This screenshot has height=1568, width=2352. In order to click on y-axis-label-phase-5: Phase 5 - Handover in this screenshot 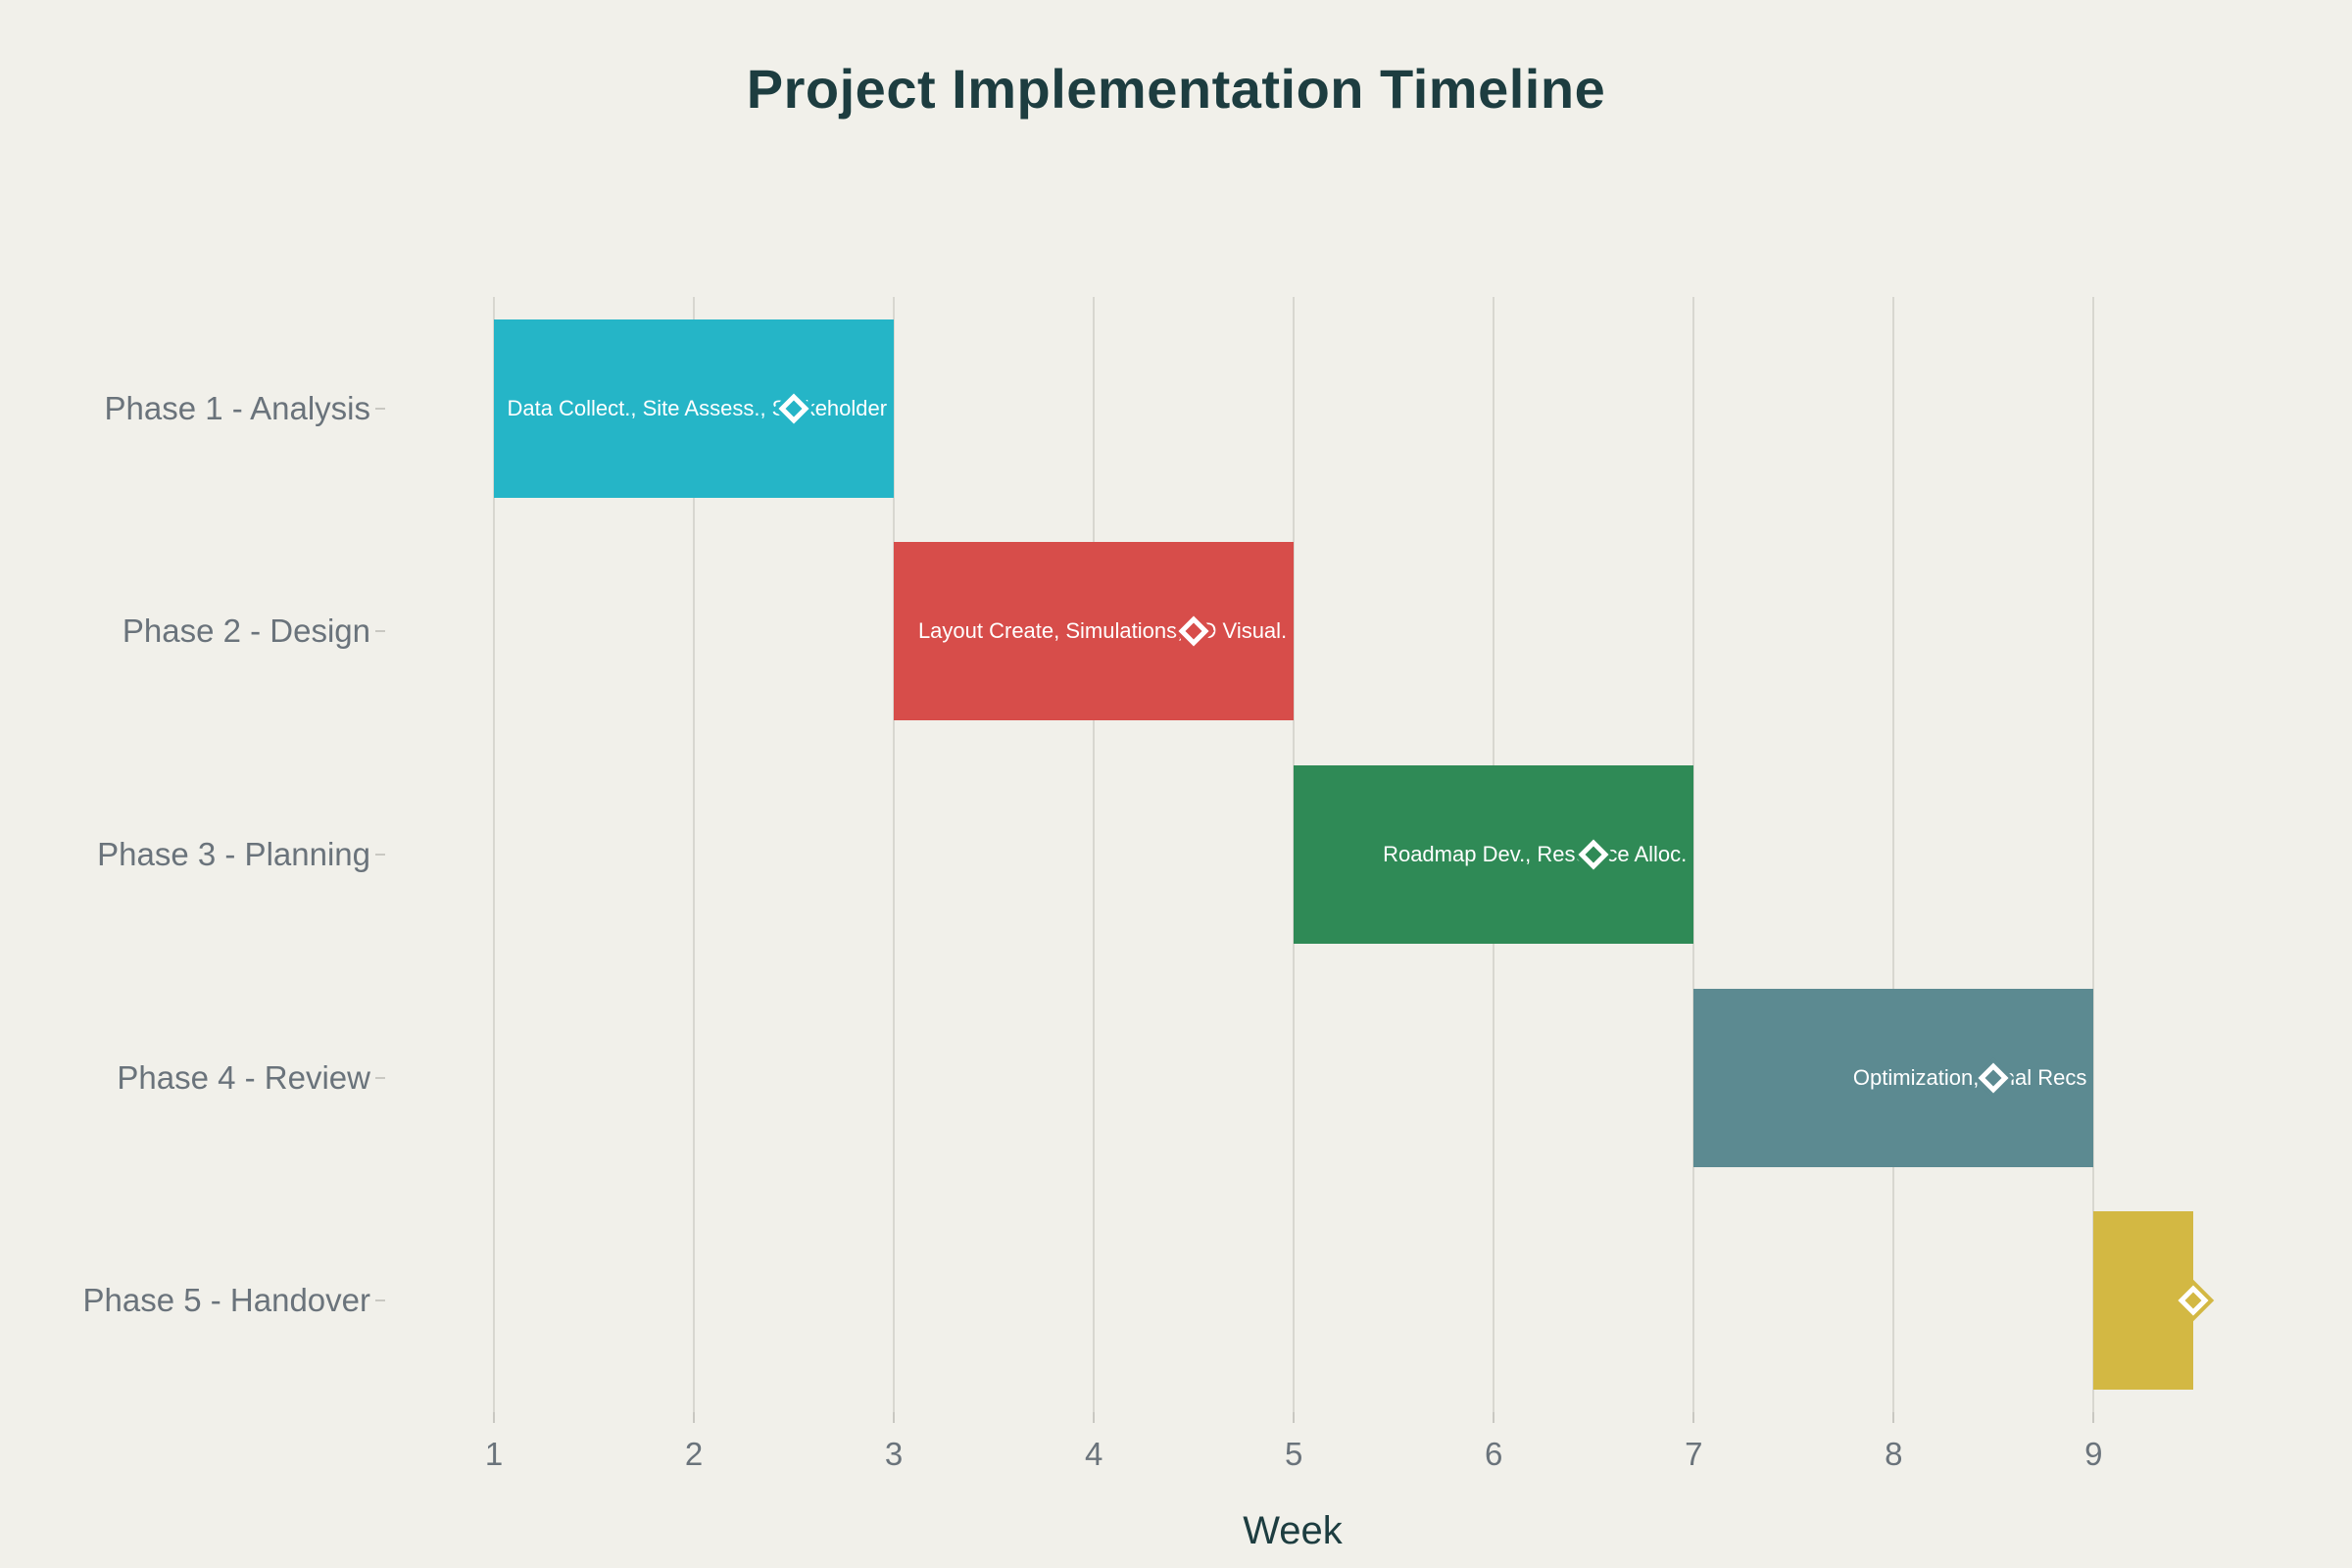, I will do `click(226, 1300)`.